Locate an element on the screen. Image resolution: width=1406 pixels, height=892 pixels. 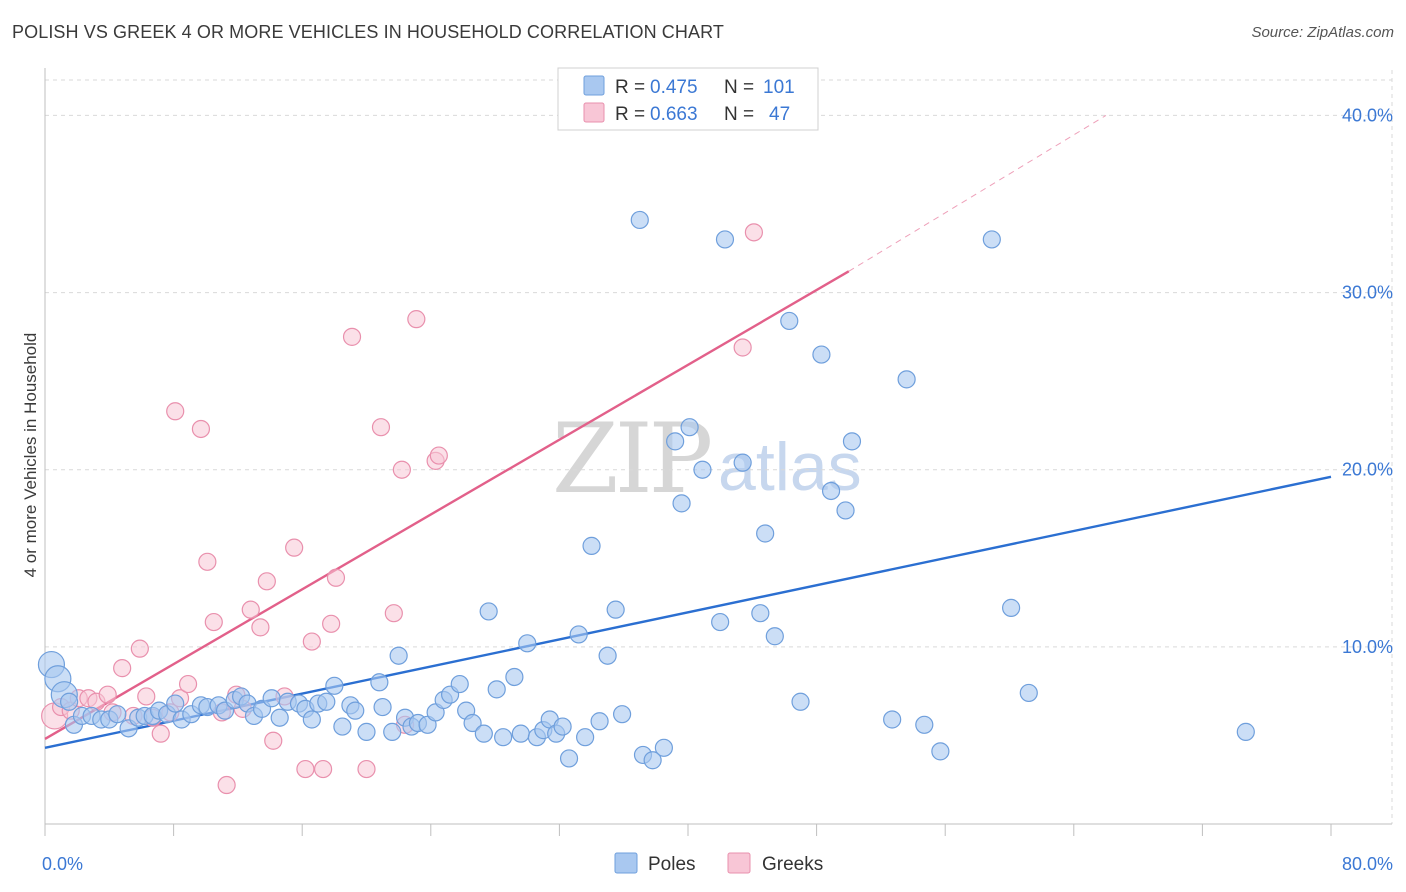
y-tick-label: 20.0% is located at coordinates (1367, 470).